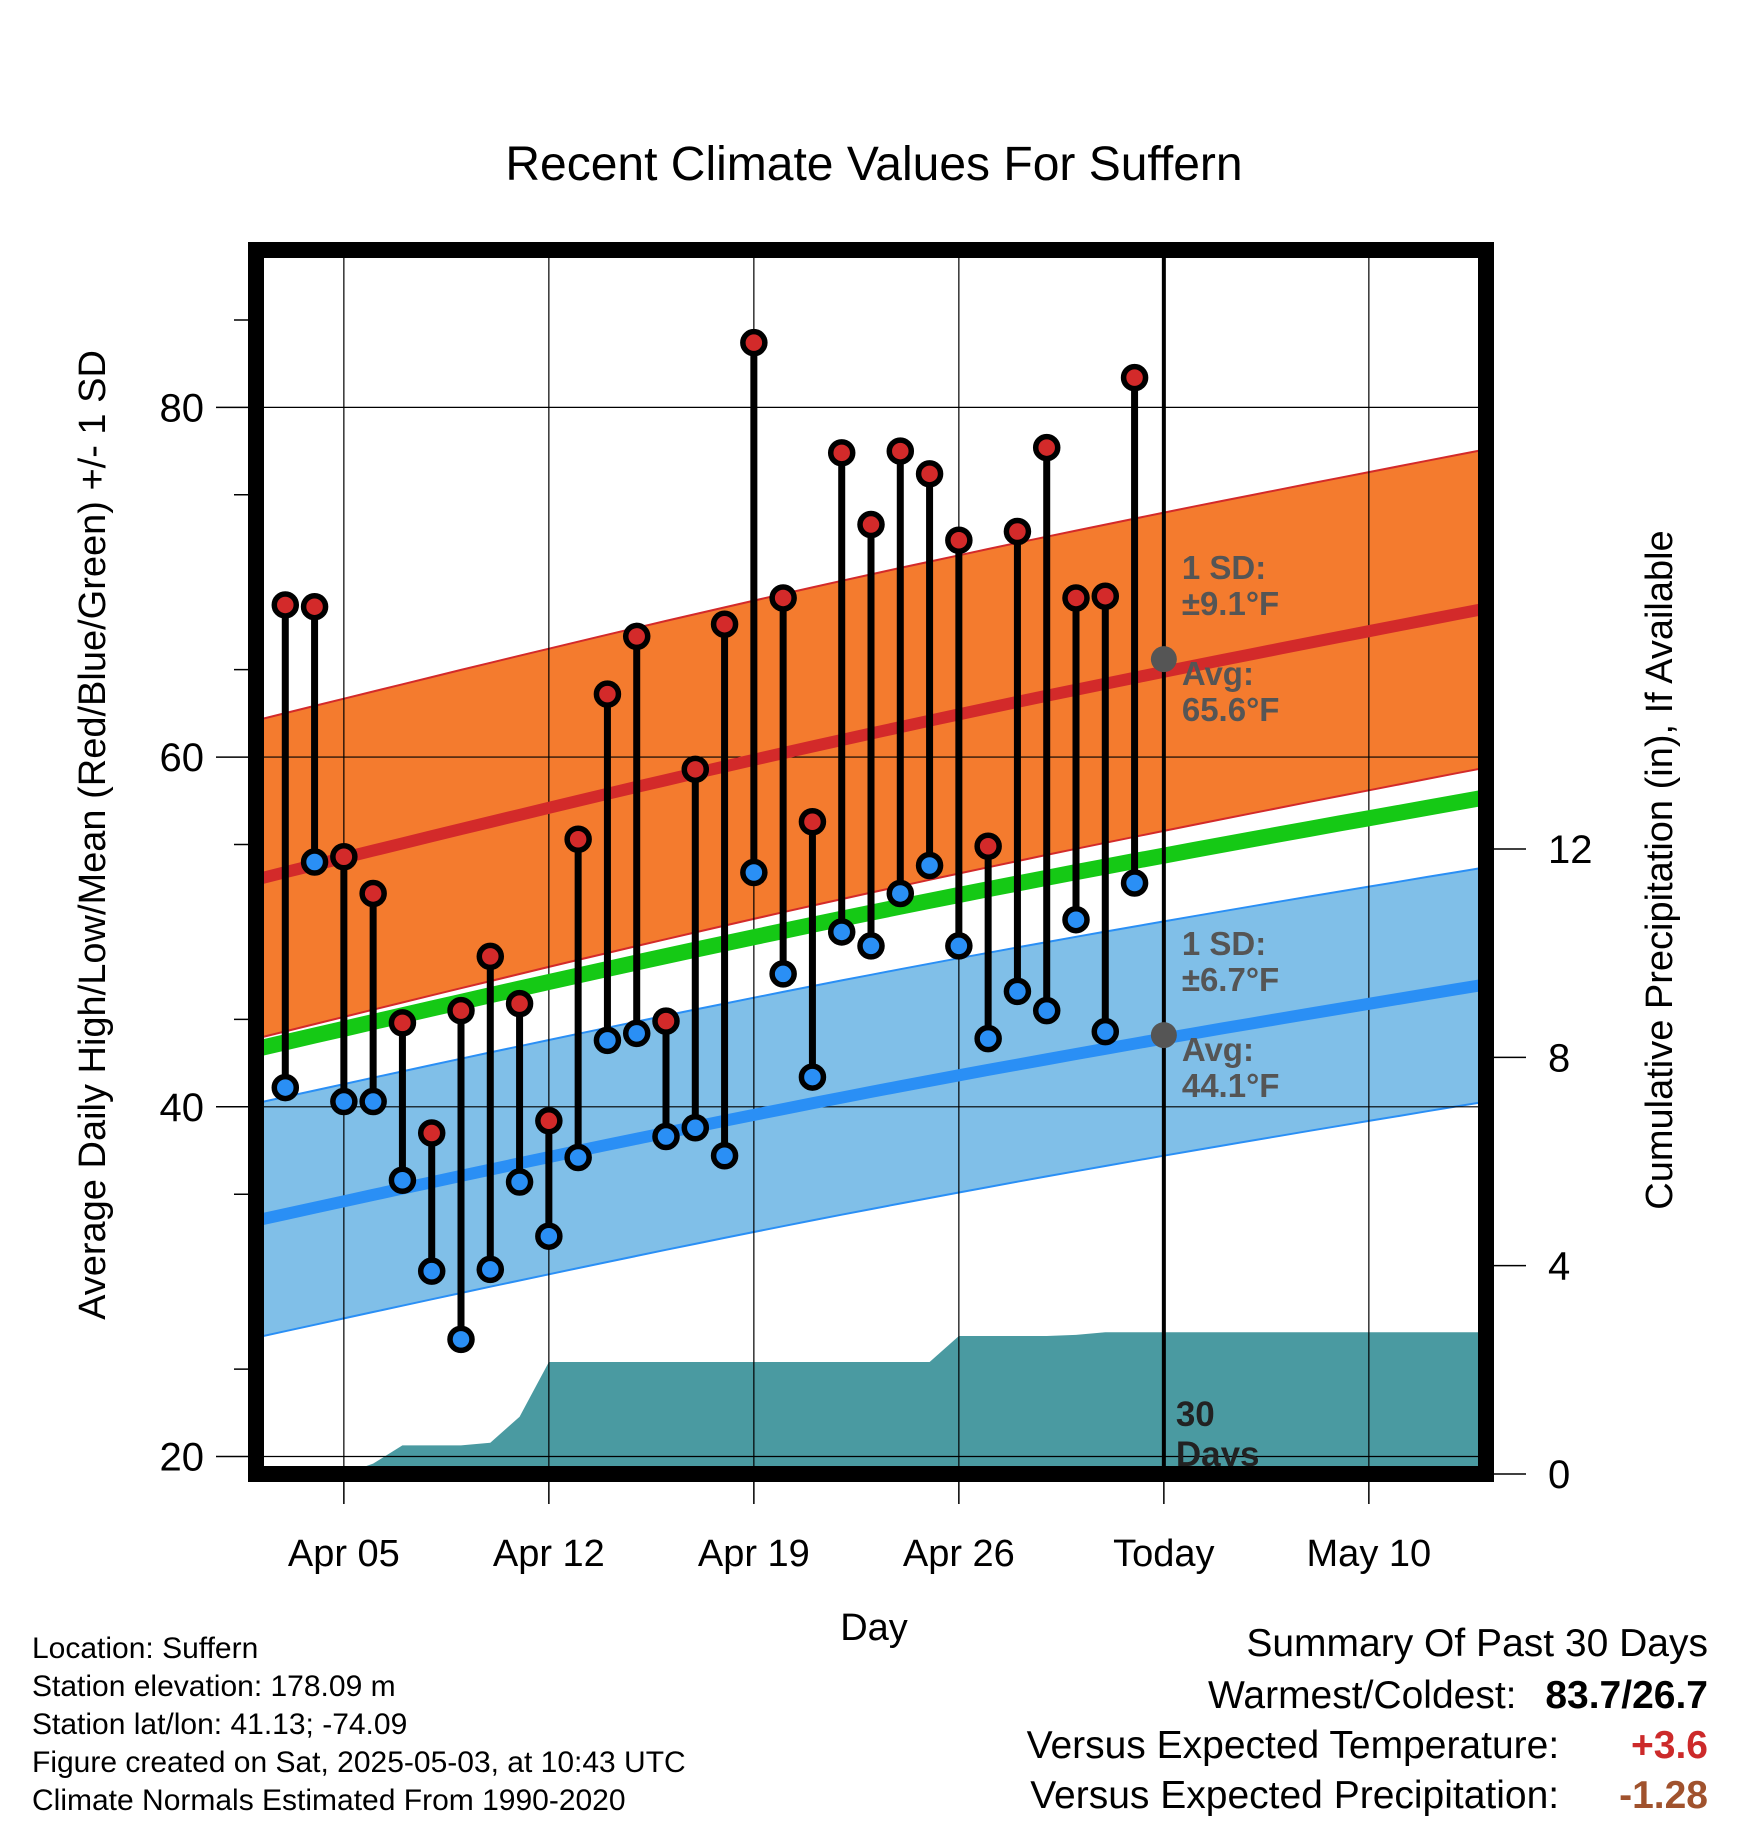  I want to click on low-sd-annotation: ±6.7°F, so click(1230, 979).